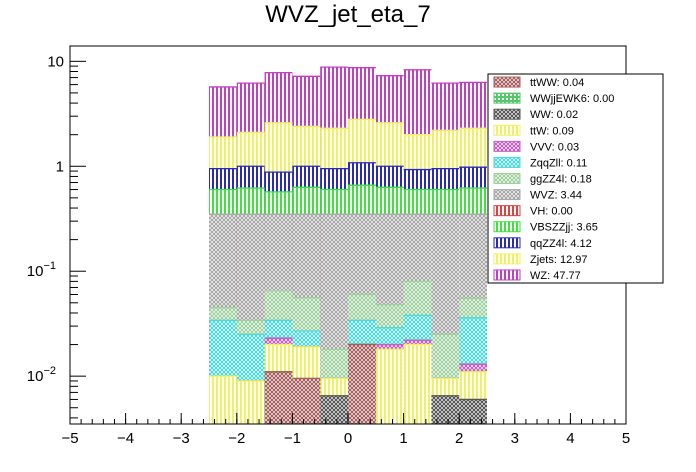 This screenshot has height=472, width=696. I want to click on outline-vbszzjj, so click(348, 188).